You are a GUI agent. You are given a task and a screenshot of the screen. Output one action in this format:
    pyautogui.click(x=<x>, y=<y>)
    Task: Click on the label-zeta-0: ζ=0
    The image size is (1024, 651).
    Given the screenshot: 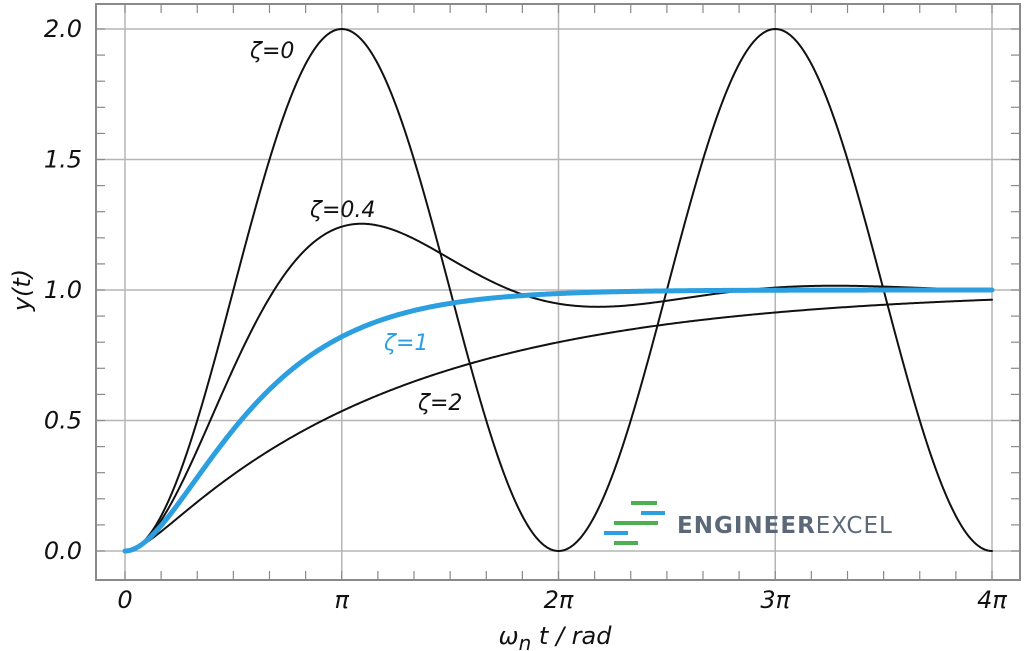 What is the action you would take?
    pyautogui.click(x=271, y=51)
    